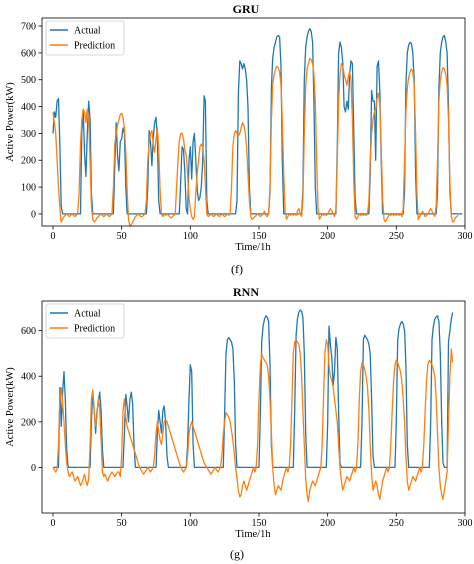 This screenshot has height=564, width=474. Describe the element at coordinates (246, 9) in the screenshot. I see `chart-title: GRU` at that location.